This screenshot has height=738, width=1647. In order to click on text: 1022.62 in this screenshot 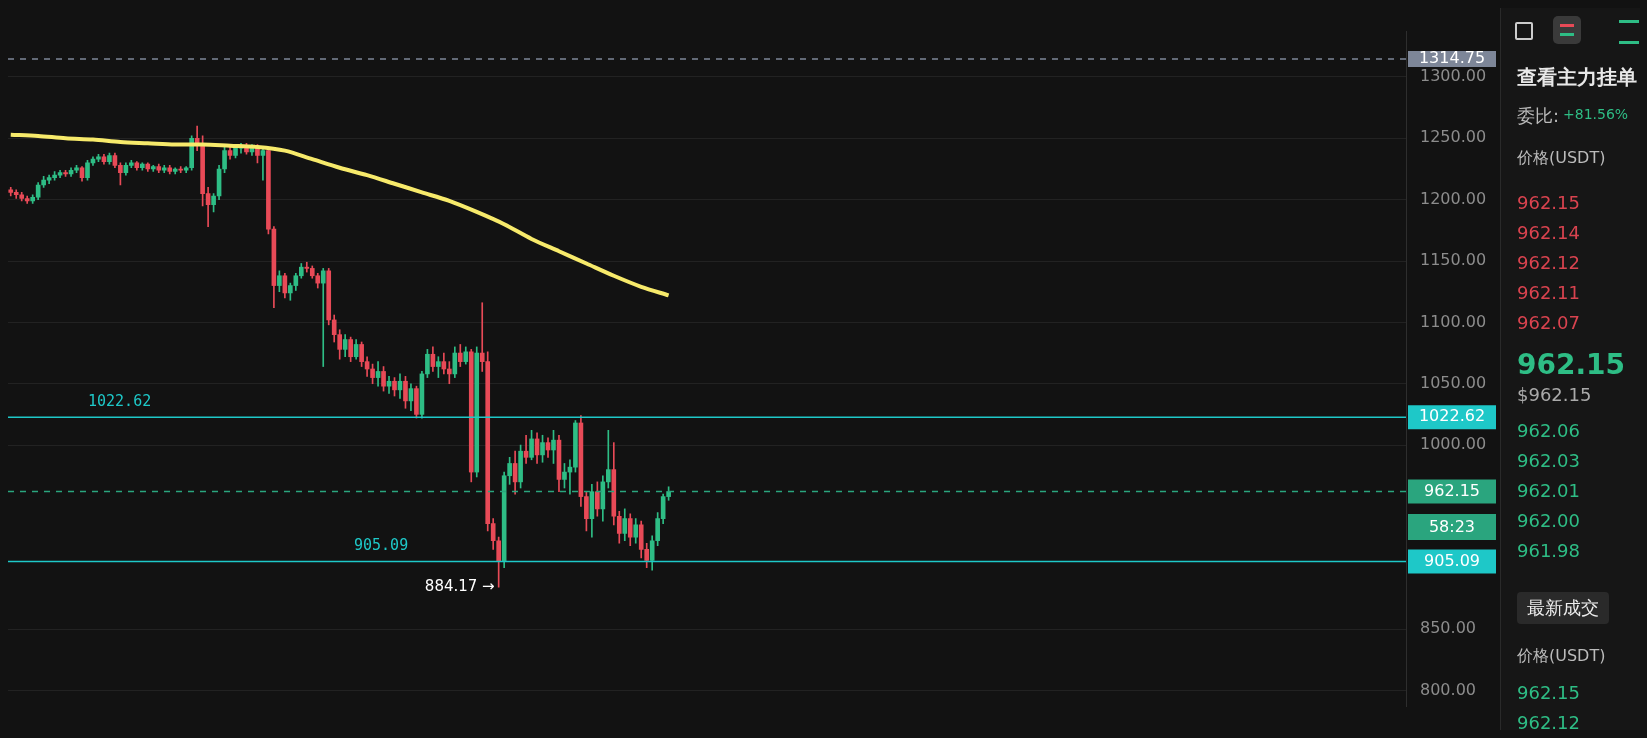, I will do `click(1452, 416)`.